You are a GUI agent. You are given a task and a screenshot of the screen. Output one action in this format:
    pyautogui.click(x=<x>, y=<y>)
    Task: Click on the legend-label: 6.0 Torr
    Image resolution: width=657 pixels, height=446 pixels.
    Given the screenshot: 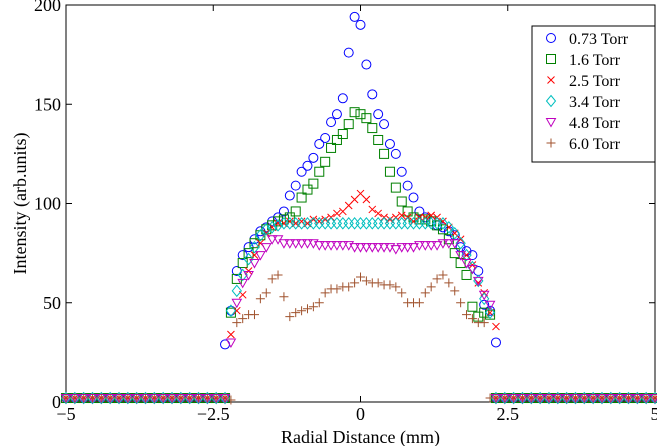 What is the action you would take?
    pyautogui.click(x=595, y=144)
    